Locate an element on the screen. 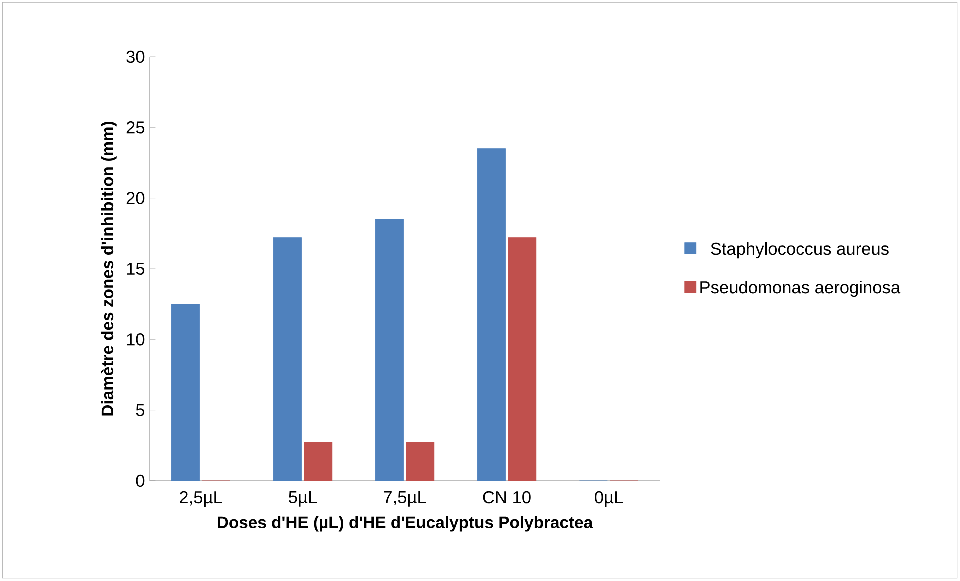  x-tick-label: 7,5µL is located at coordinates (405, 499).